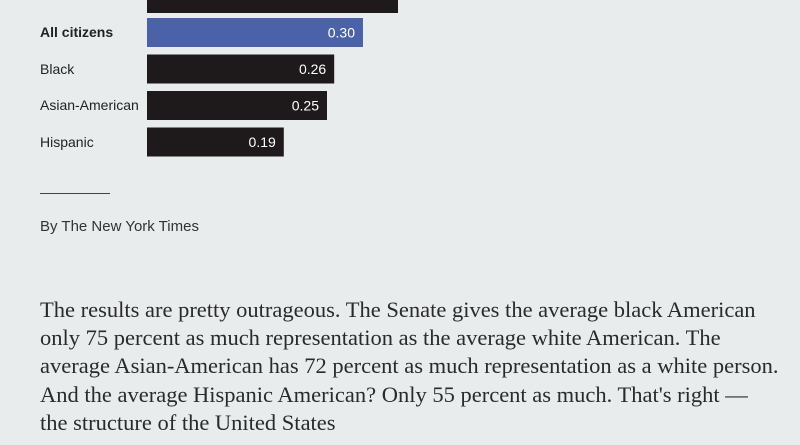 Image resolution: width=800 pixels, height=445 pixels. What do you see at coordinates (57, 68) in the screenshot?
I see `bar-category-label-1: Black` at bounding box center [57, 68].